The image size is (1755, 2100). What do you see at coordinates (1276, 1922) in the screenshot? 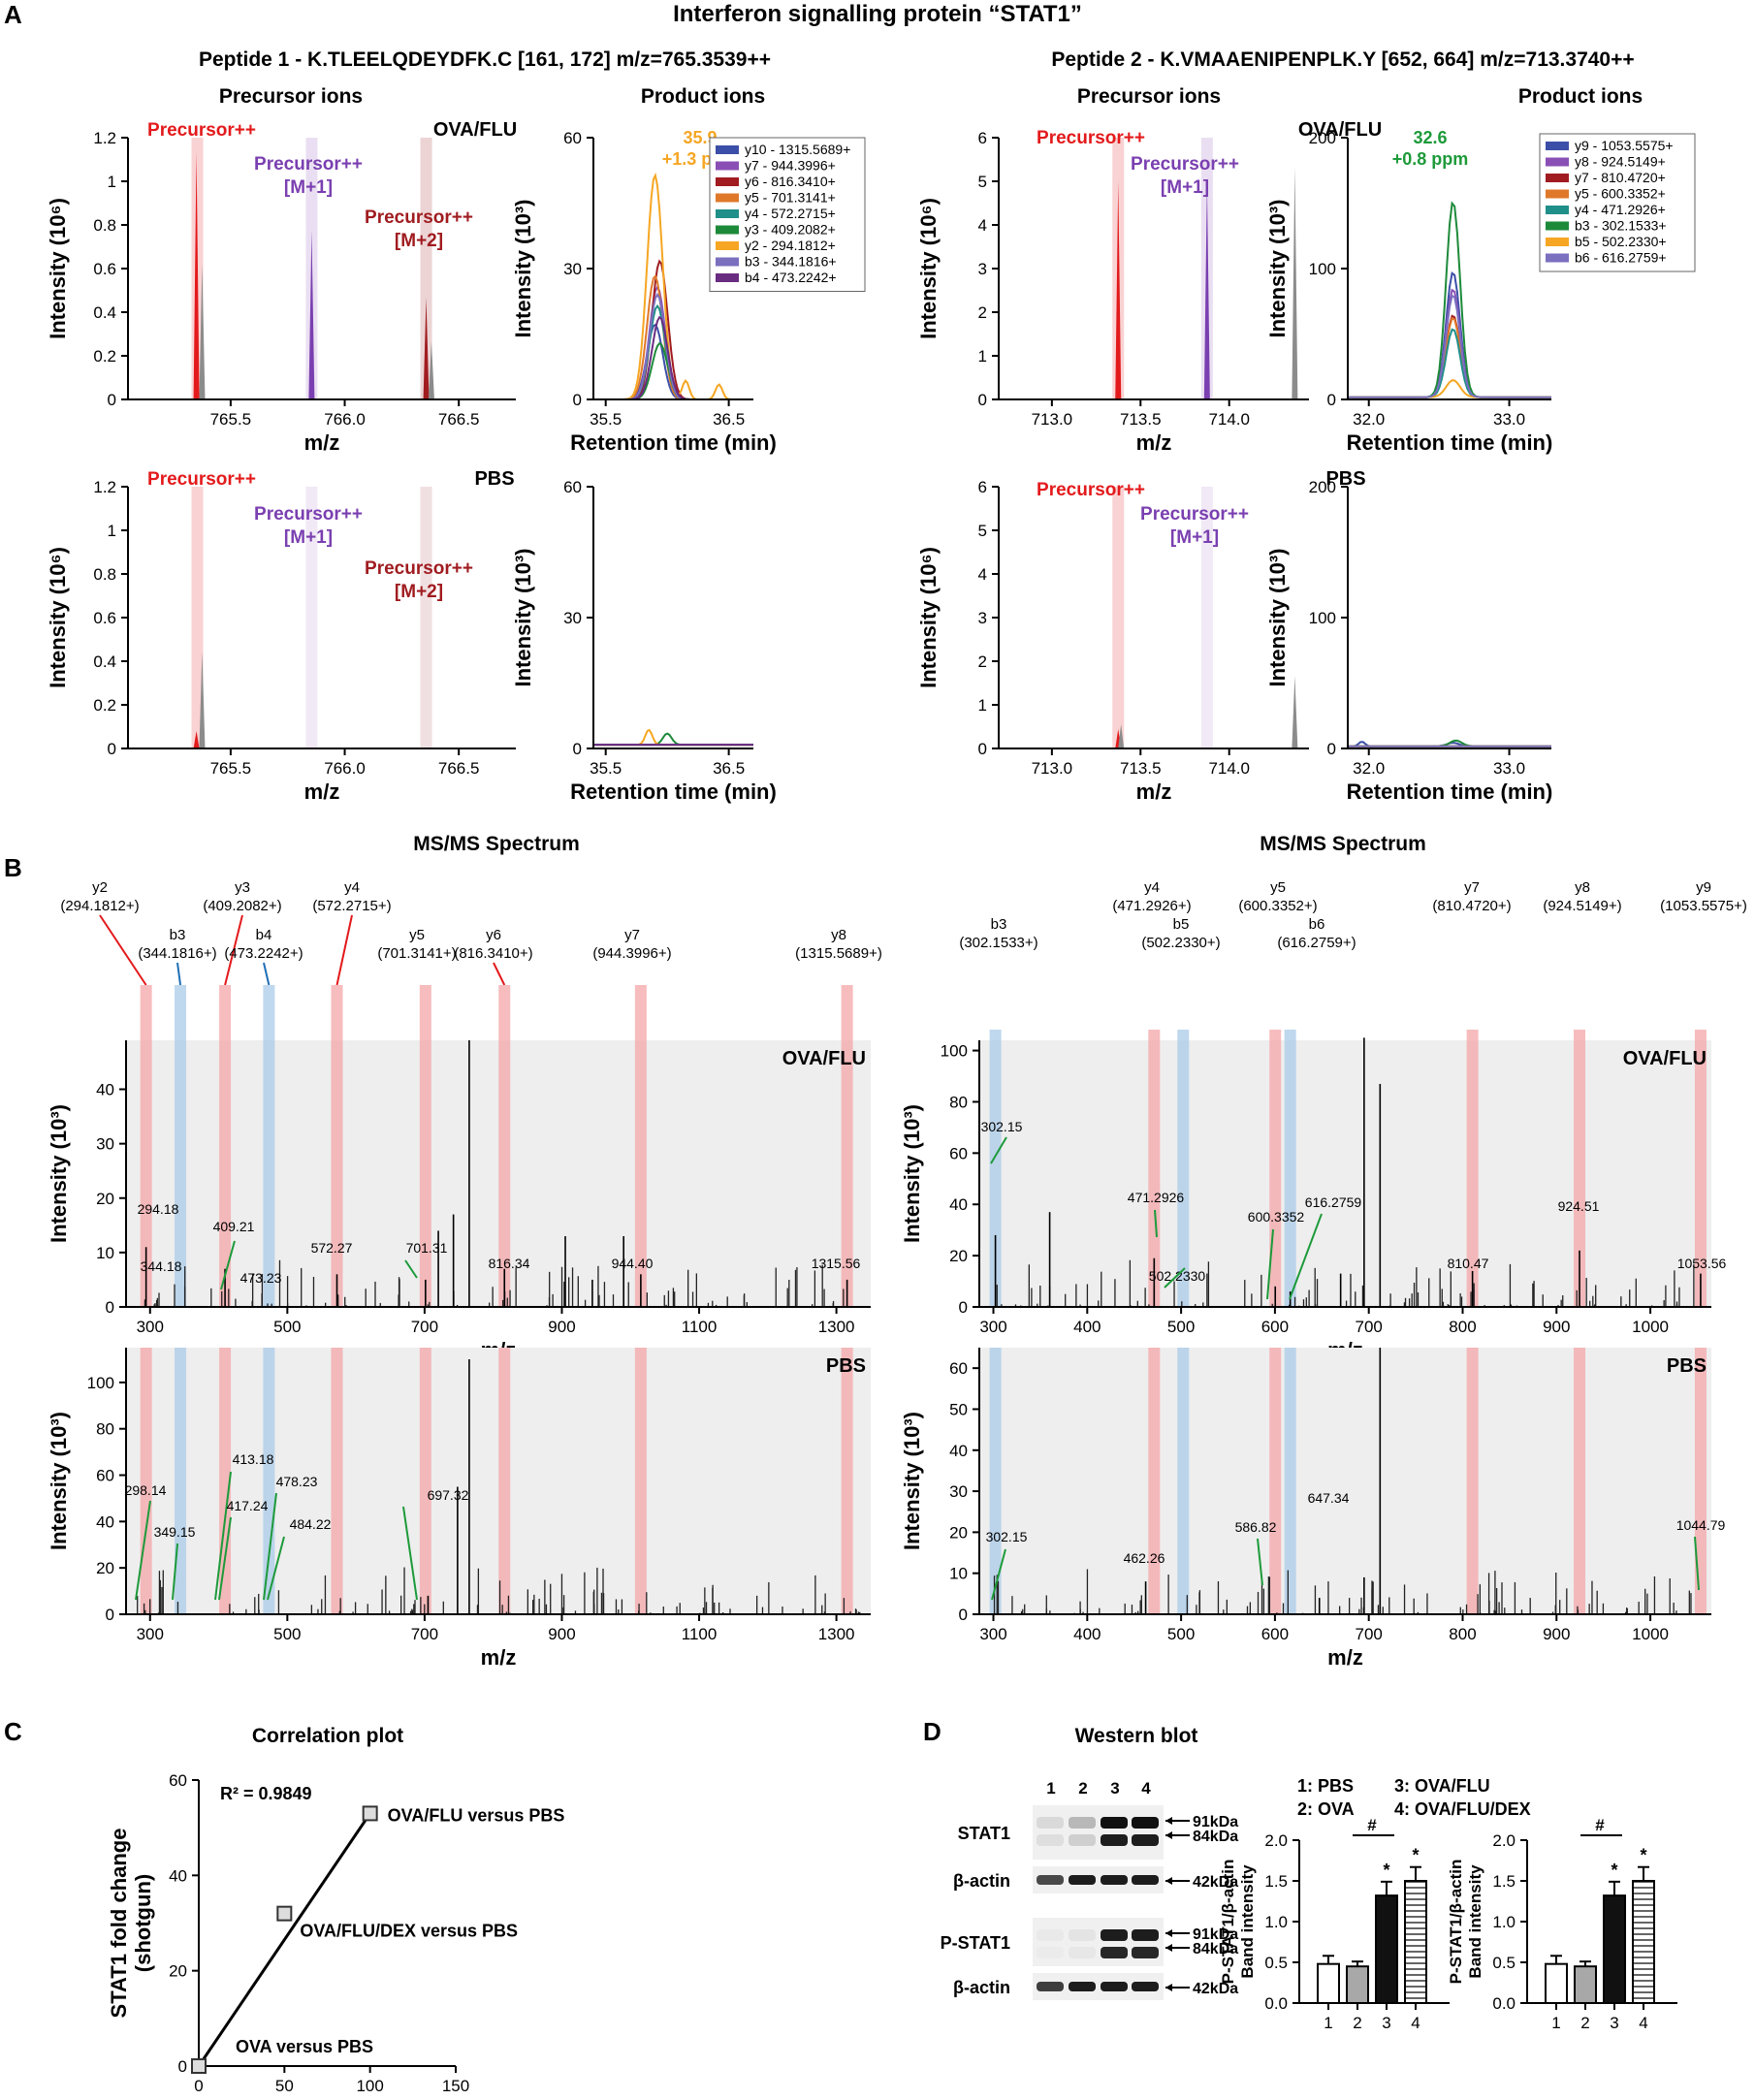
I see `D-bar1-ytick-label: 1.0` at bounding box center [1276, 1922].